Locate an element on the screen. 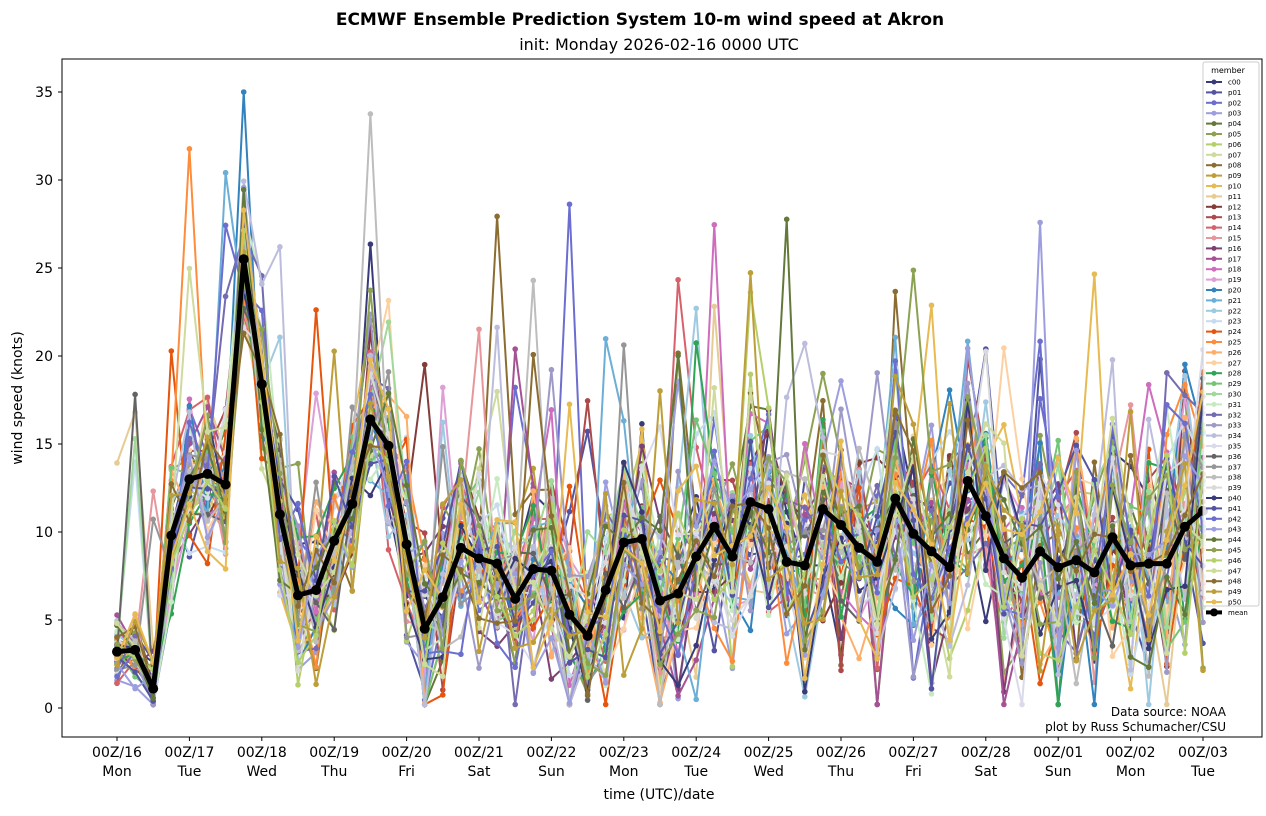 Image resolution: width=1266 pixels, height=816 pixels. y-tick-label: 0 is located at coordinates (48, 709).